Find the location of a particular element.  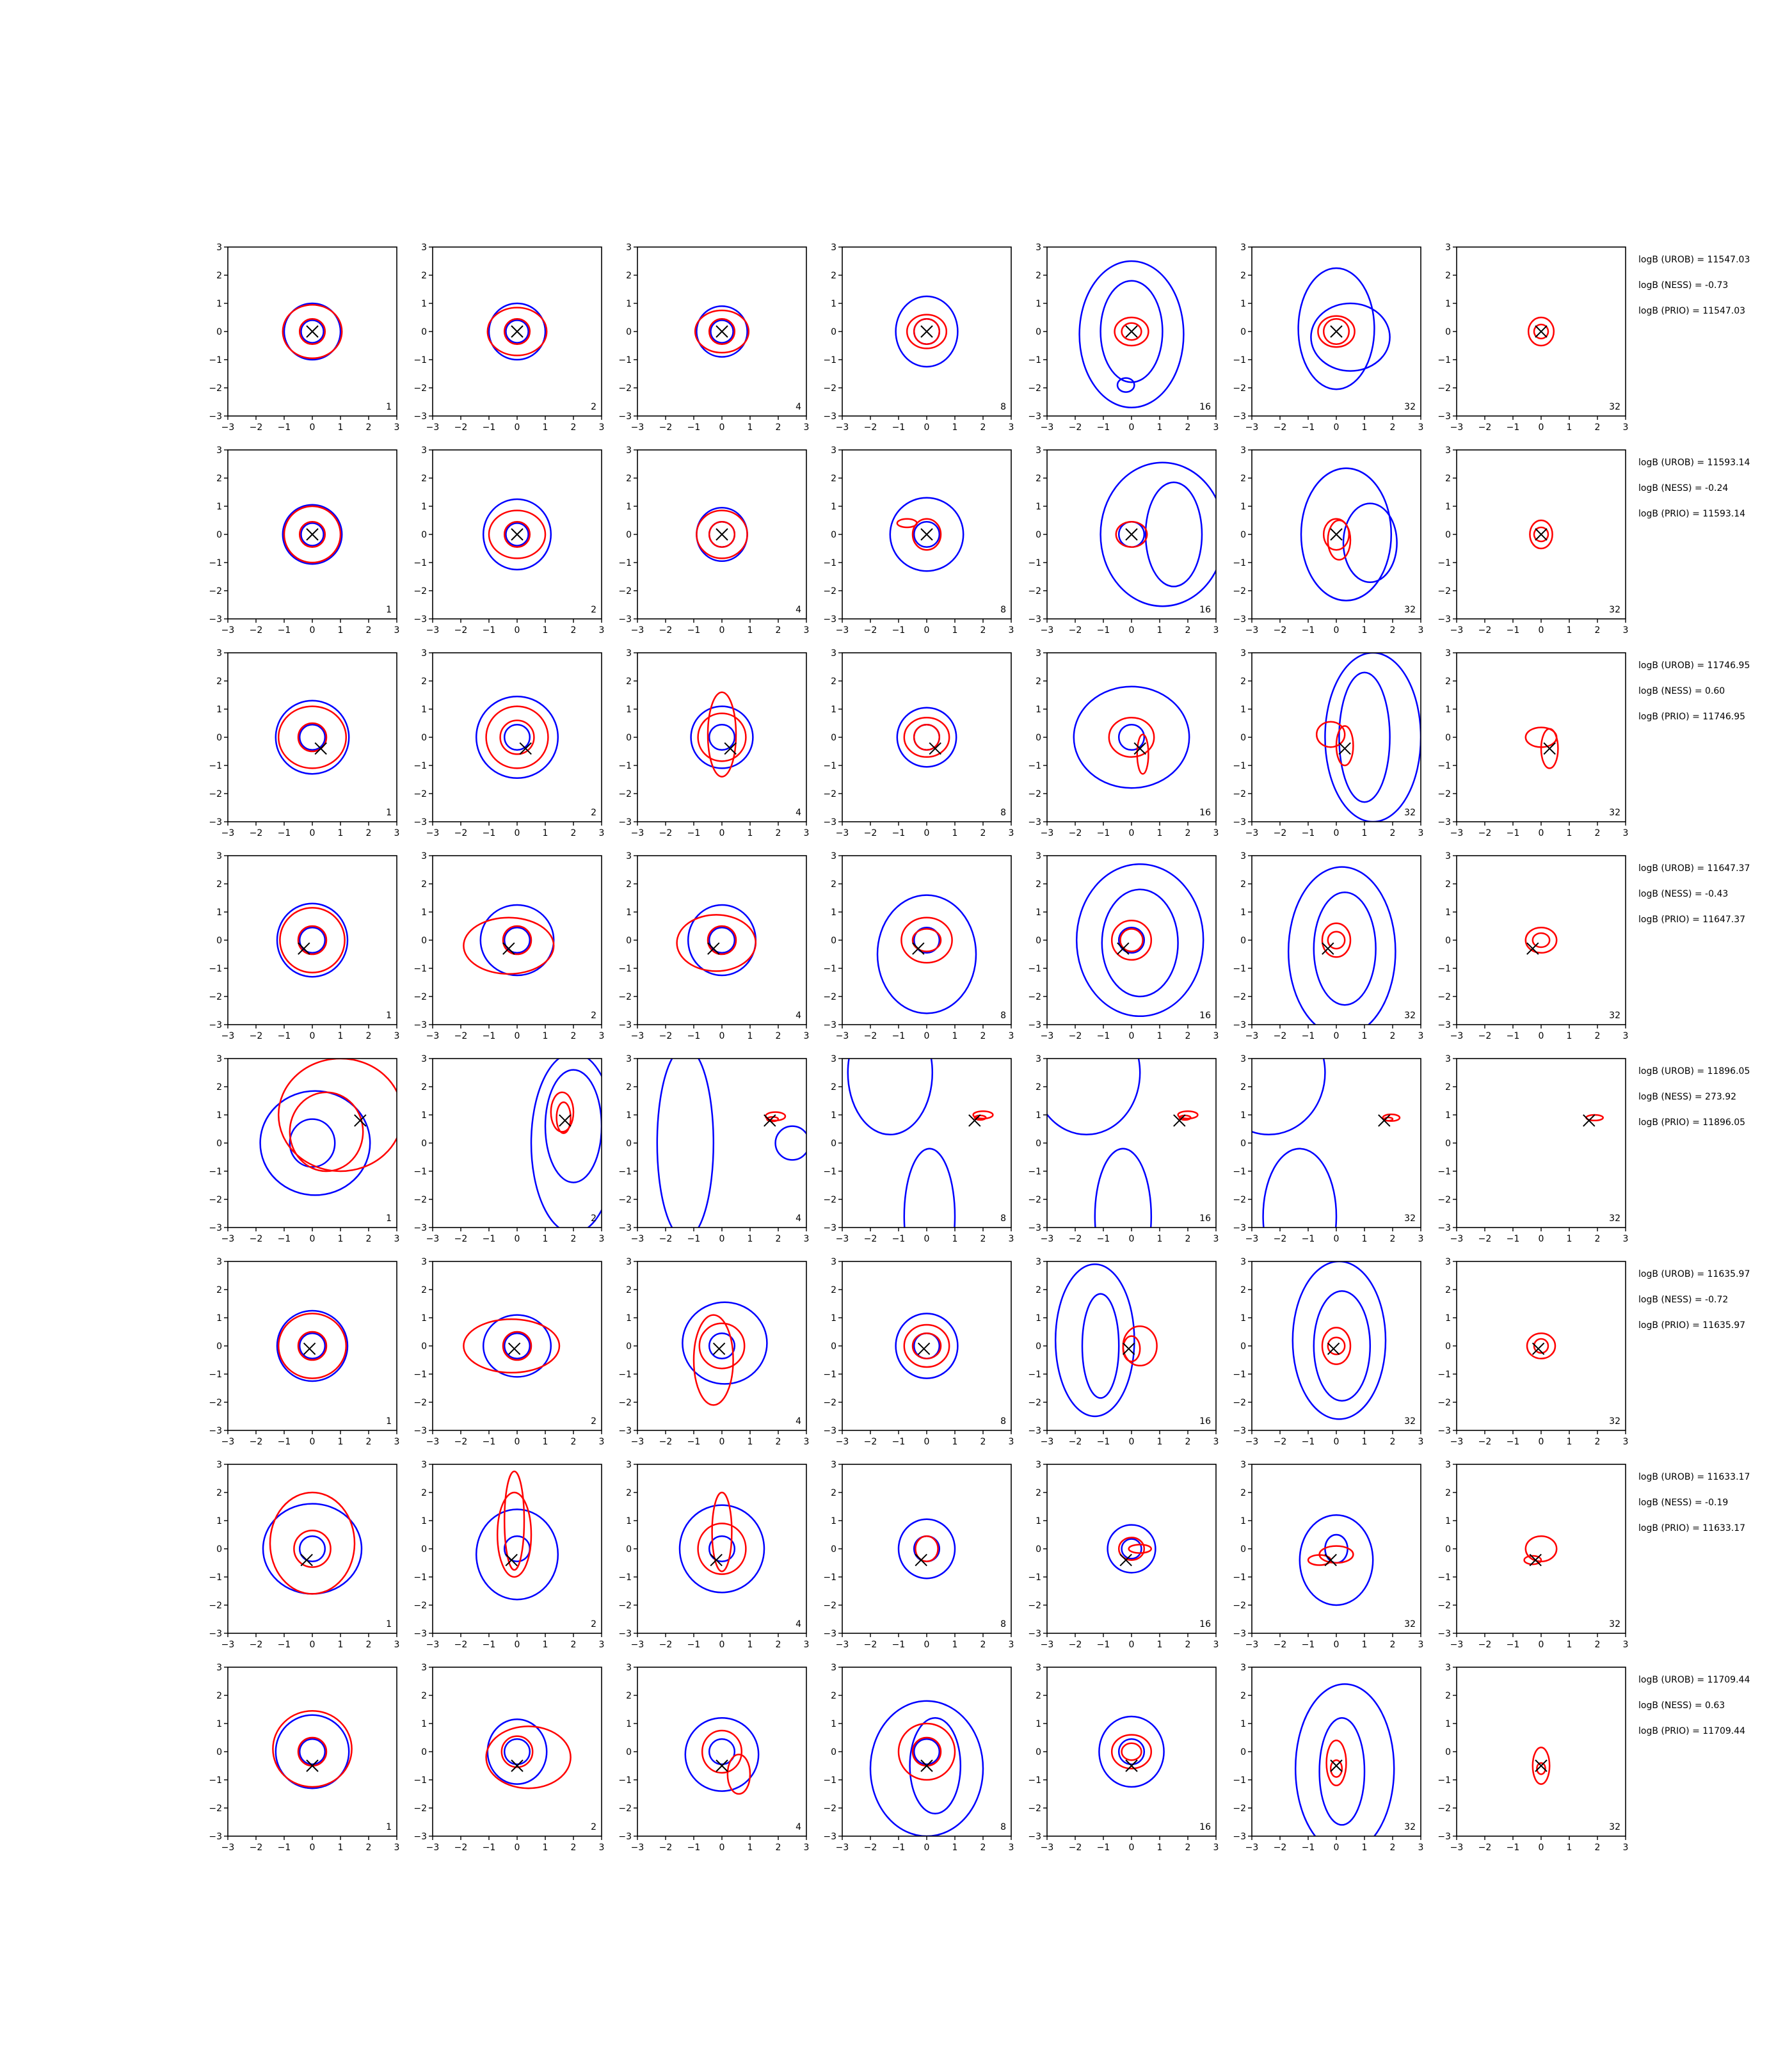

axes-frame is located at coordinates (927, 1143).